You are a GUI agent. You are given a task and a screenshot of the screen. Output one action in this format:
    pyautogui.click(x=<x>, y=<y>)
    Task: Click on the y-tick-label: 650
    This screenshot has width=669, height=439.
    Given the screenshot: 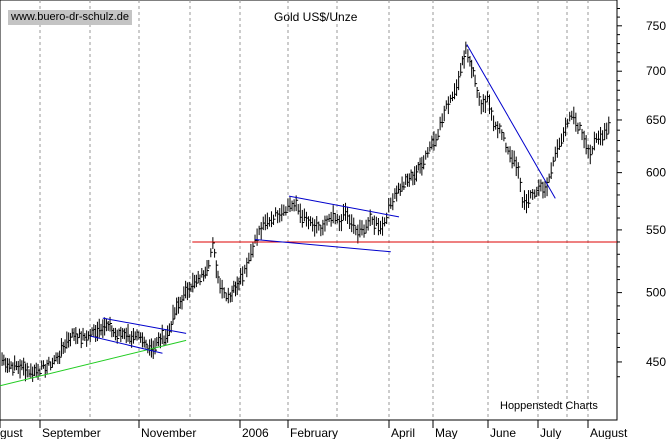 What is the action you would take?
    pyautogui.click(x=656, y=120)
    